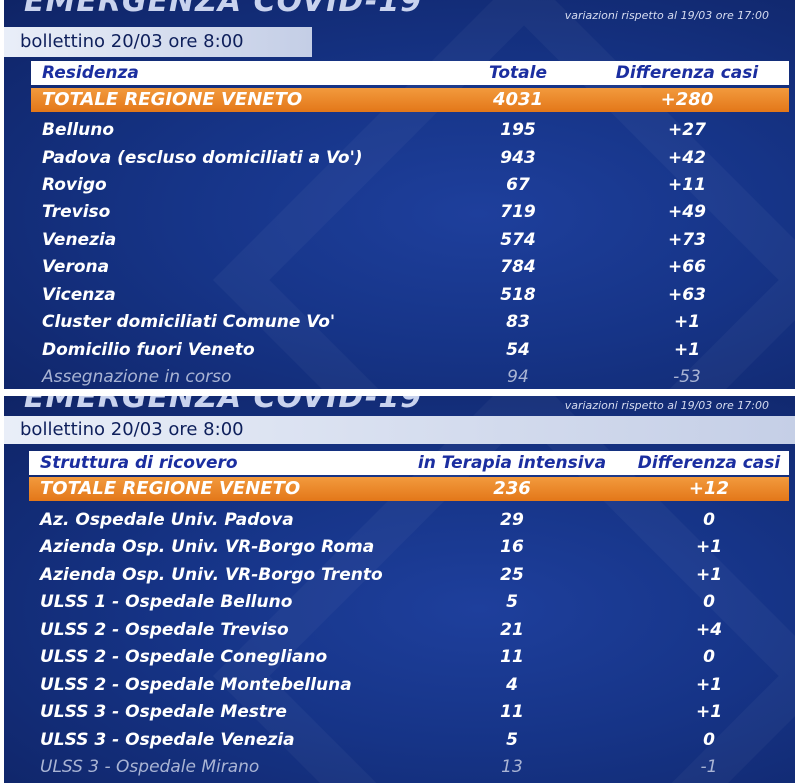  What do you see at coordinates (518, 158) in the screenshot?
I see `row-total: 943` at bounding box center [518, 158].